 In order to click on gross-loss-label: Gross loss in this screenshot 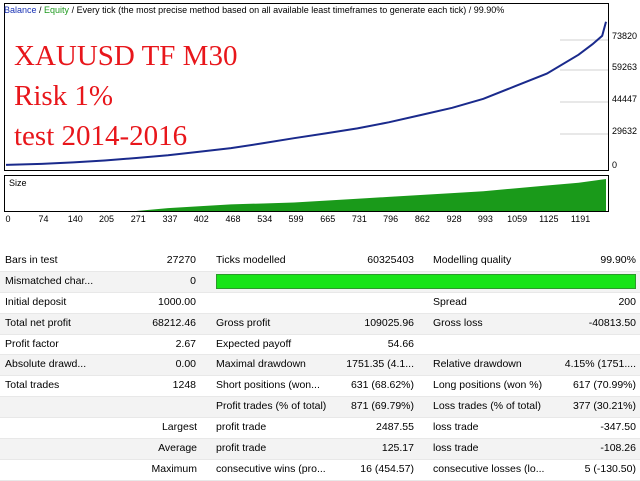, I will do `click(458, 322)`.